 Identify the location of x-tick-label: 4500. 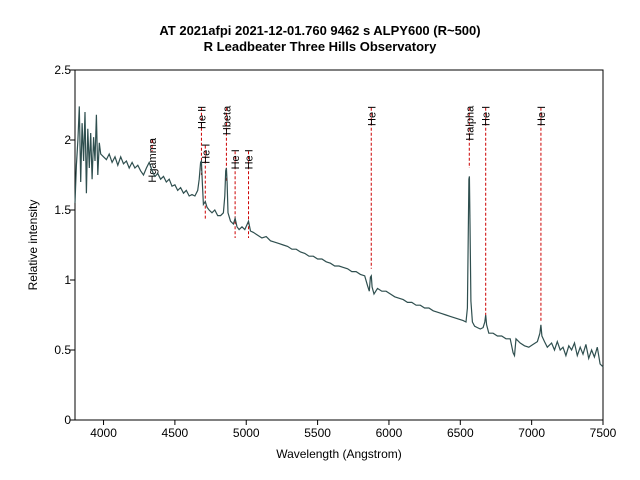
(175, 433).